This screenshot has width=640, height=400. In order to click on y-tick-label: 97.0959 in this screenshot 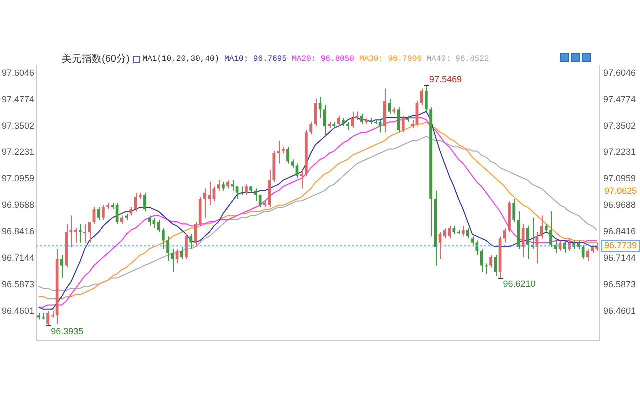, I will do `click(18, 179)`.